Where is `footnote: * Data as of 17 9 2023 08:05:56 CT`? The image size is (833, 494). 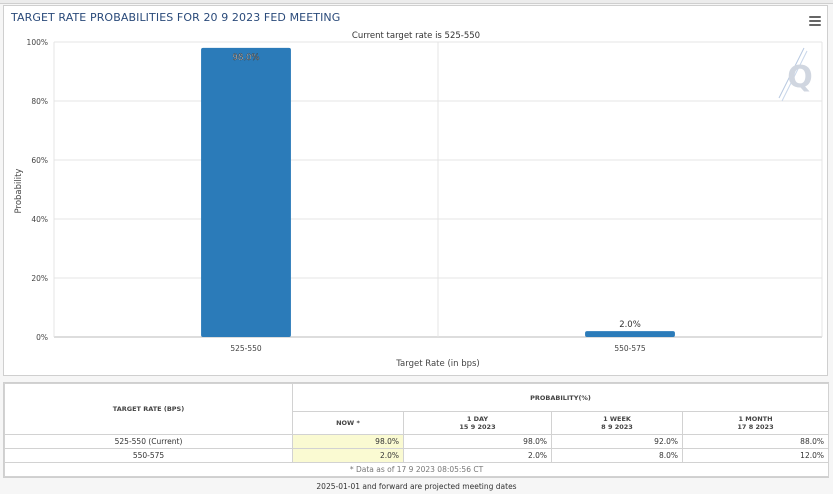 footnote: * Data as of 17 9 2023 08:05:56 CT is located at coordinates (416, 469).